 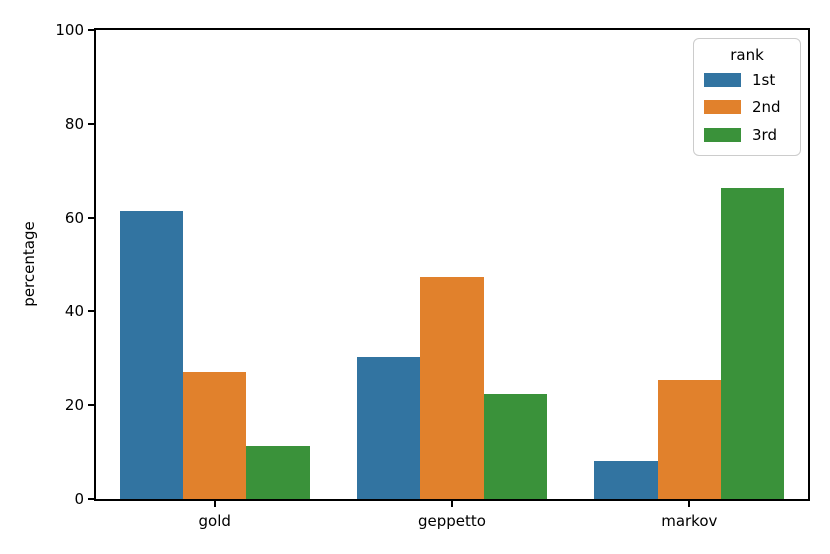 I want to click on legend-row-1st: 1st, so click(x=747, y=80).